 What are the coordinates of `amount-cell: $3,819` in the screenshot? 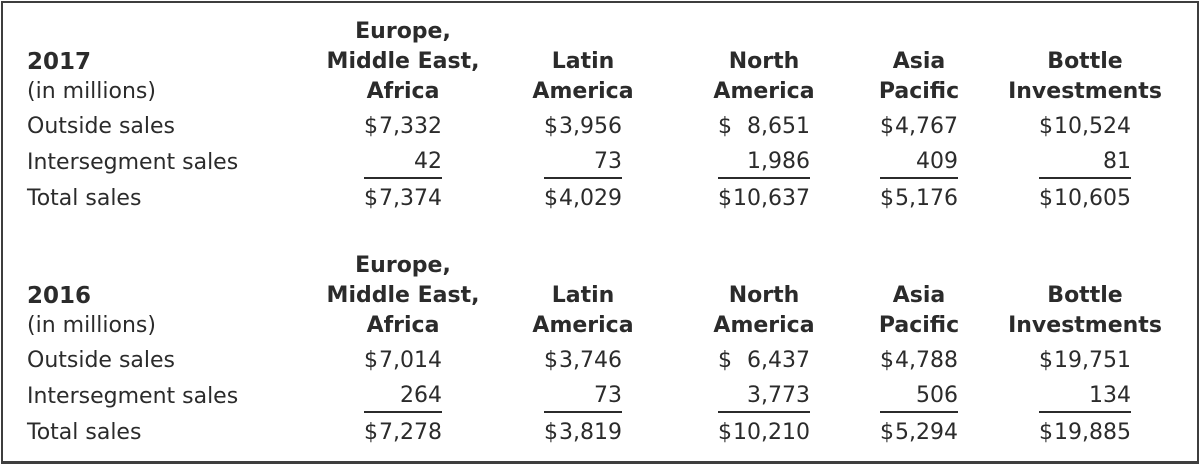 It's located at (583, 431).